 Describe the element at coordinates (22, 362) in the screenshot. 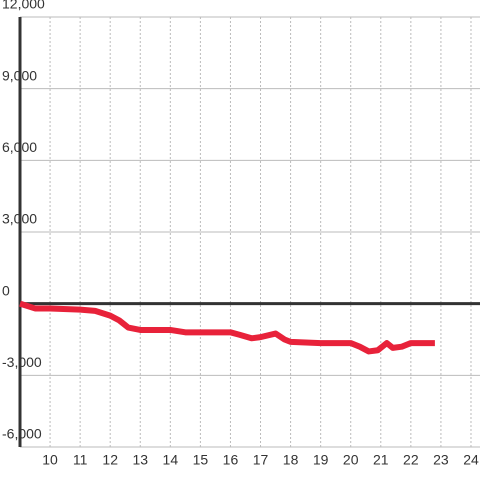

I see `y-tick-label: -3,000` at that location.